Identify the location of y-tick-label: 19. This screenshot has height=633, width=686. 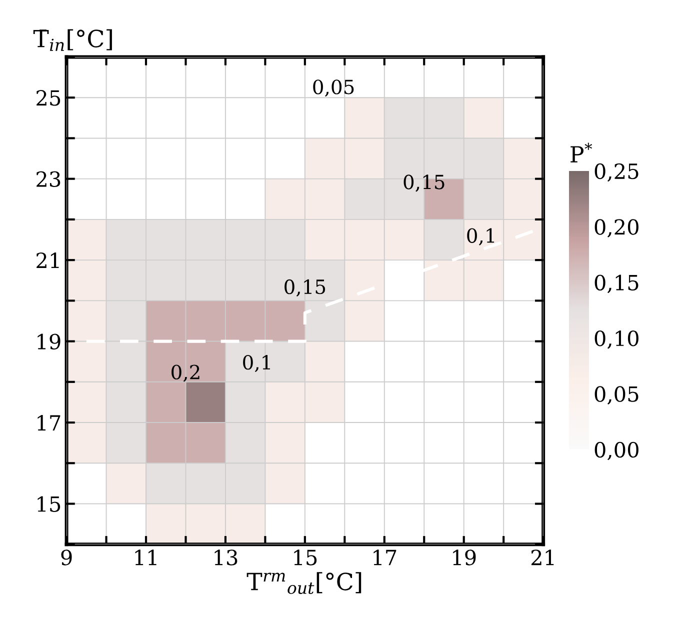
(49, 342).